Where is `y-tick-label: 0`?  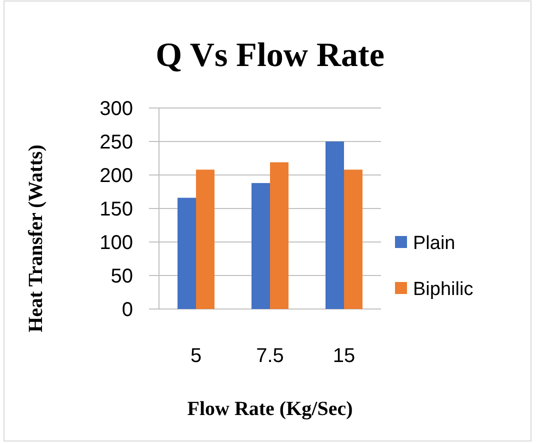 y-tick-label: 0 is located at coordinates (127, 310).